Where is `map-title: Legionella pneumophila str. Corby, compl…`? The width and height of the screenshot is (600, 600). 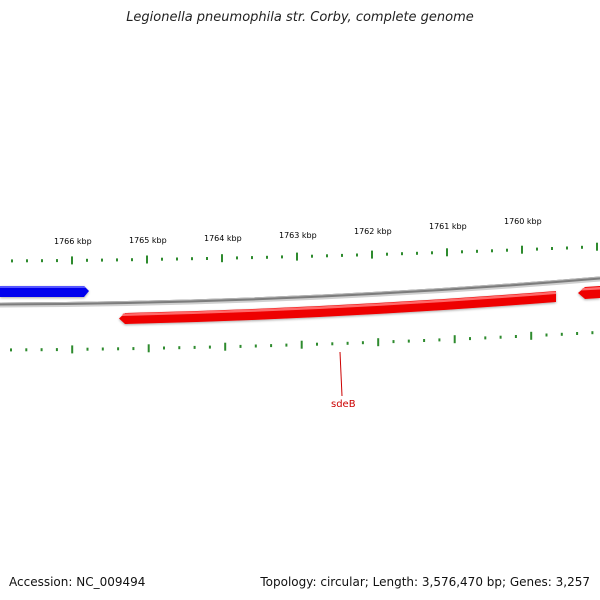 map-title: Legionella pneumophila str. Corby, compl… is located at coordinates (300, 17).